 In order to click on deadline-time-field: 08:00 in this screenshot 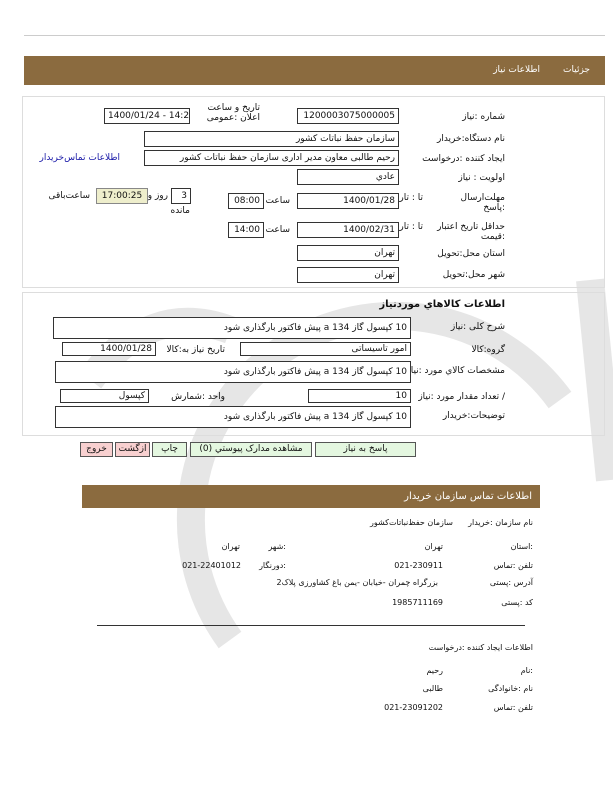, I will do `click(246, 201)`.